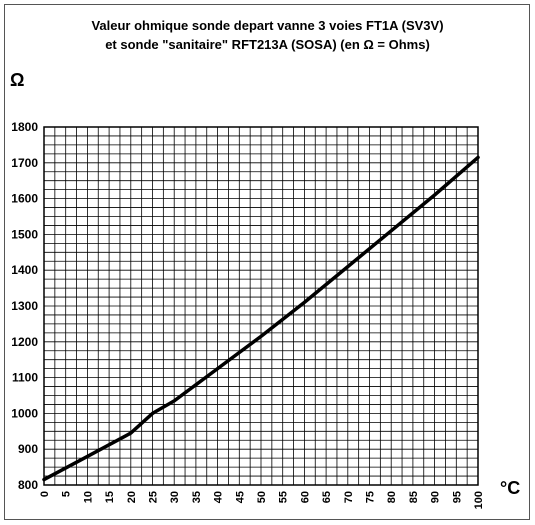 The image size is (535, 525). What do you see at coordinates (24, 234) in the screenshot?
I see `y-tick-label: 1500` at bounding box center [24, 234].